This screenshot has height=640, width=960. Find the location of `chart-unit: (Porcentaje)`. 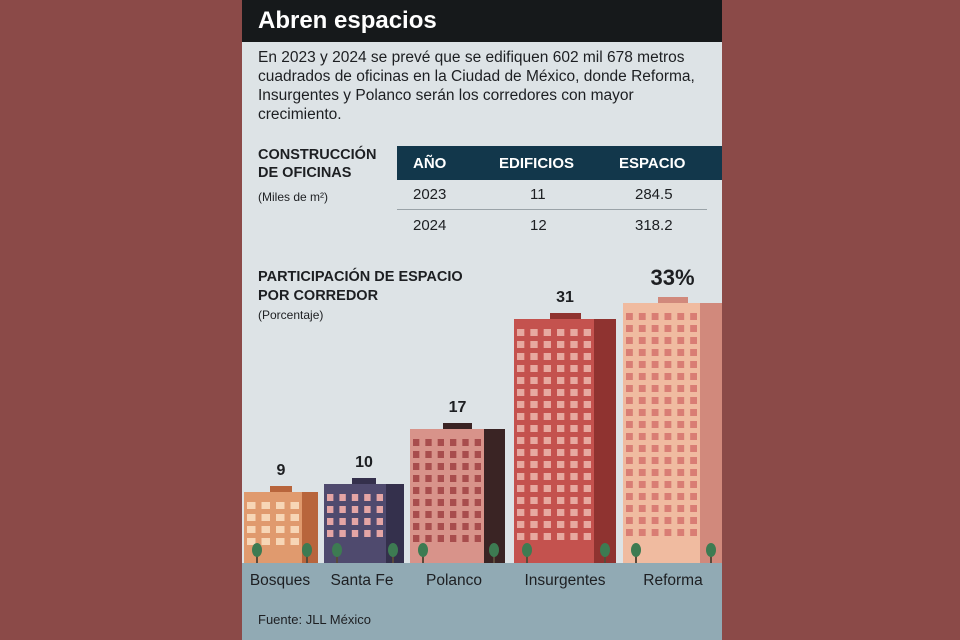

chart-unit: (Porcentaje) is located at coordinates (291, 315).